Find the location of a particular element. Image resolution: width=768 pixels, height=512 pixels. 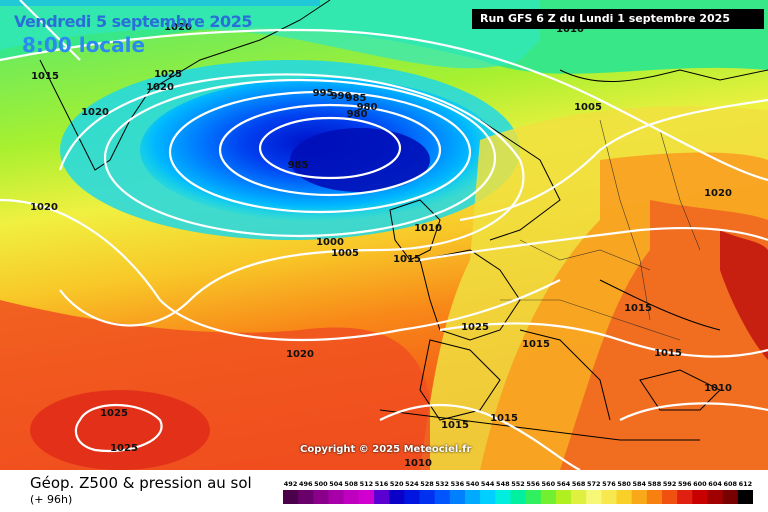

scale-tick-label: 544 is located at coordinates (488, 484).